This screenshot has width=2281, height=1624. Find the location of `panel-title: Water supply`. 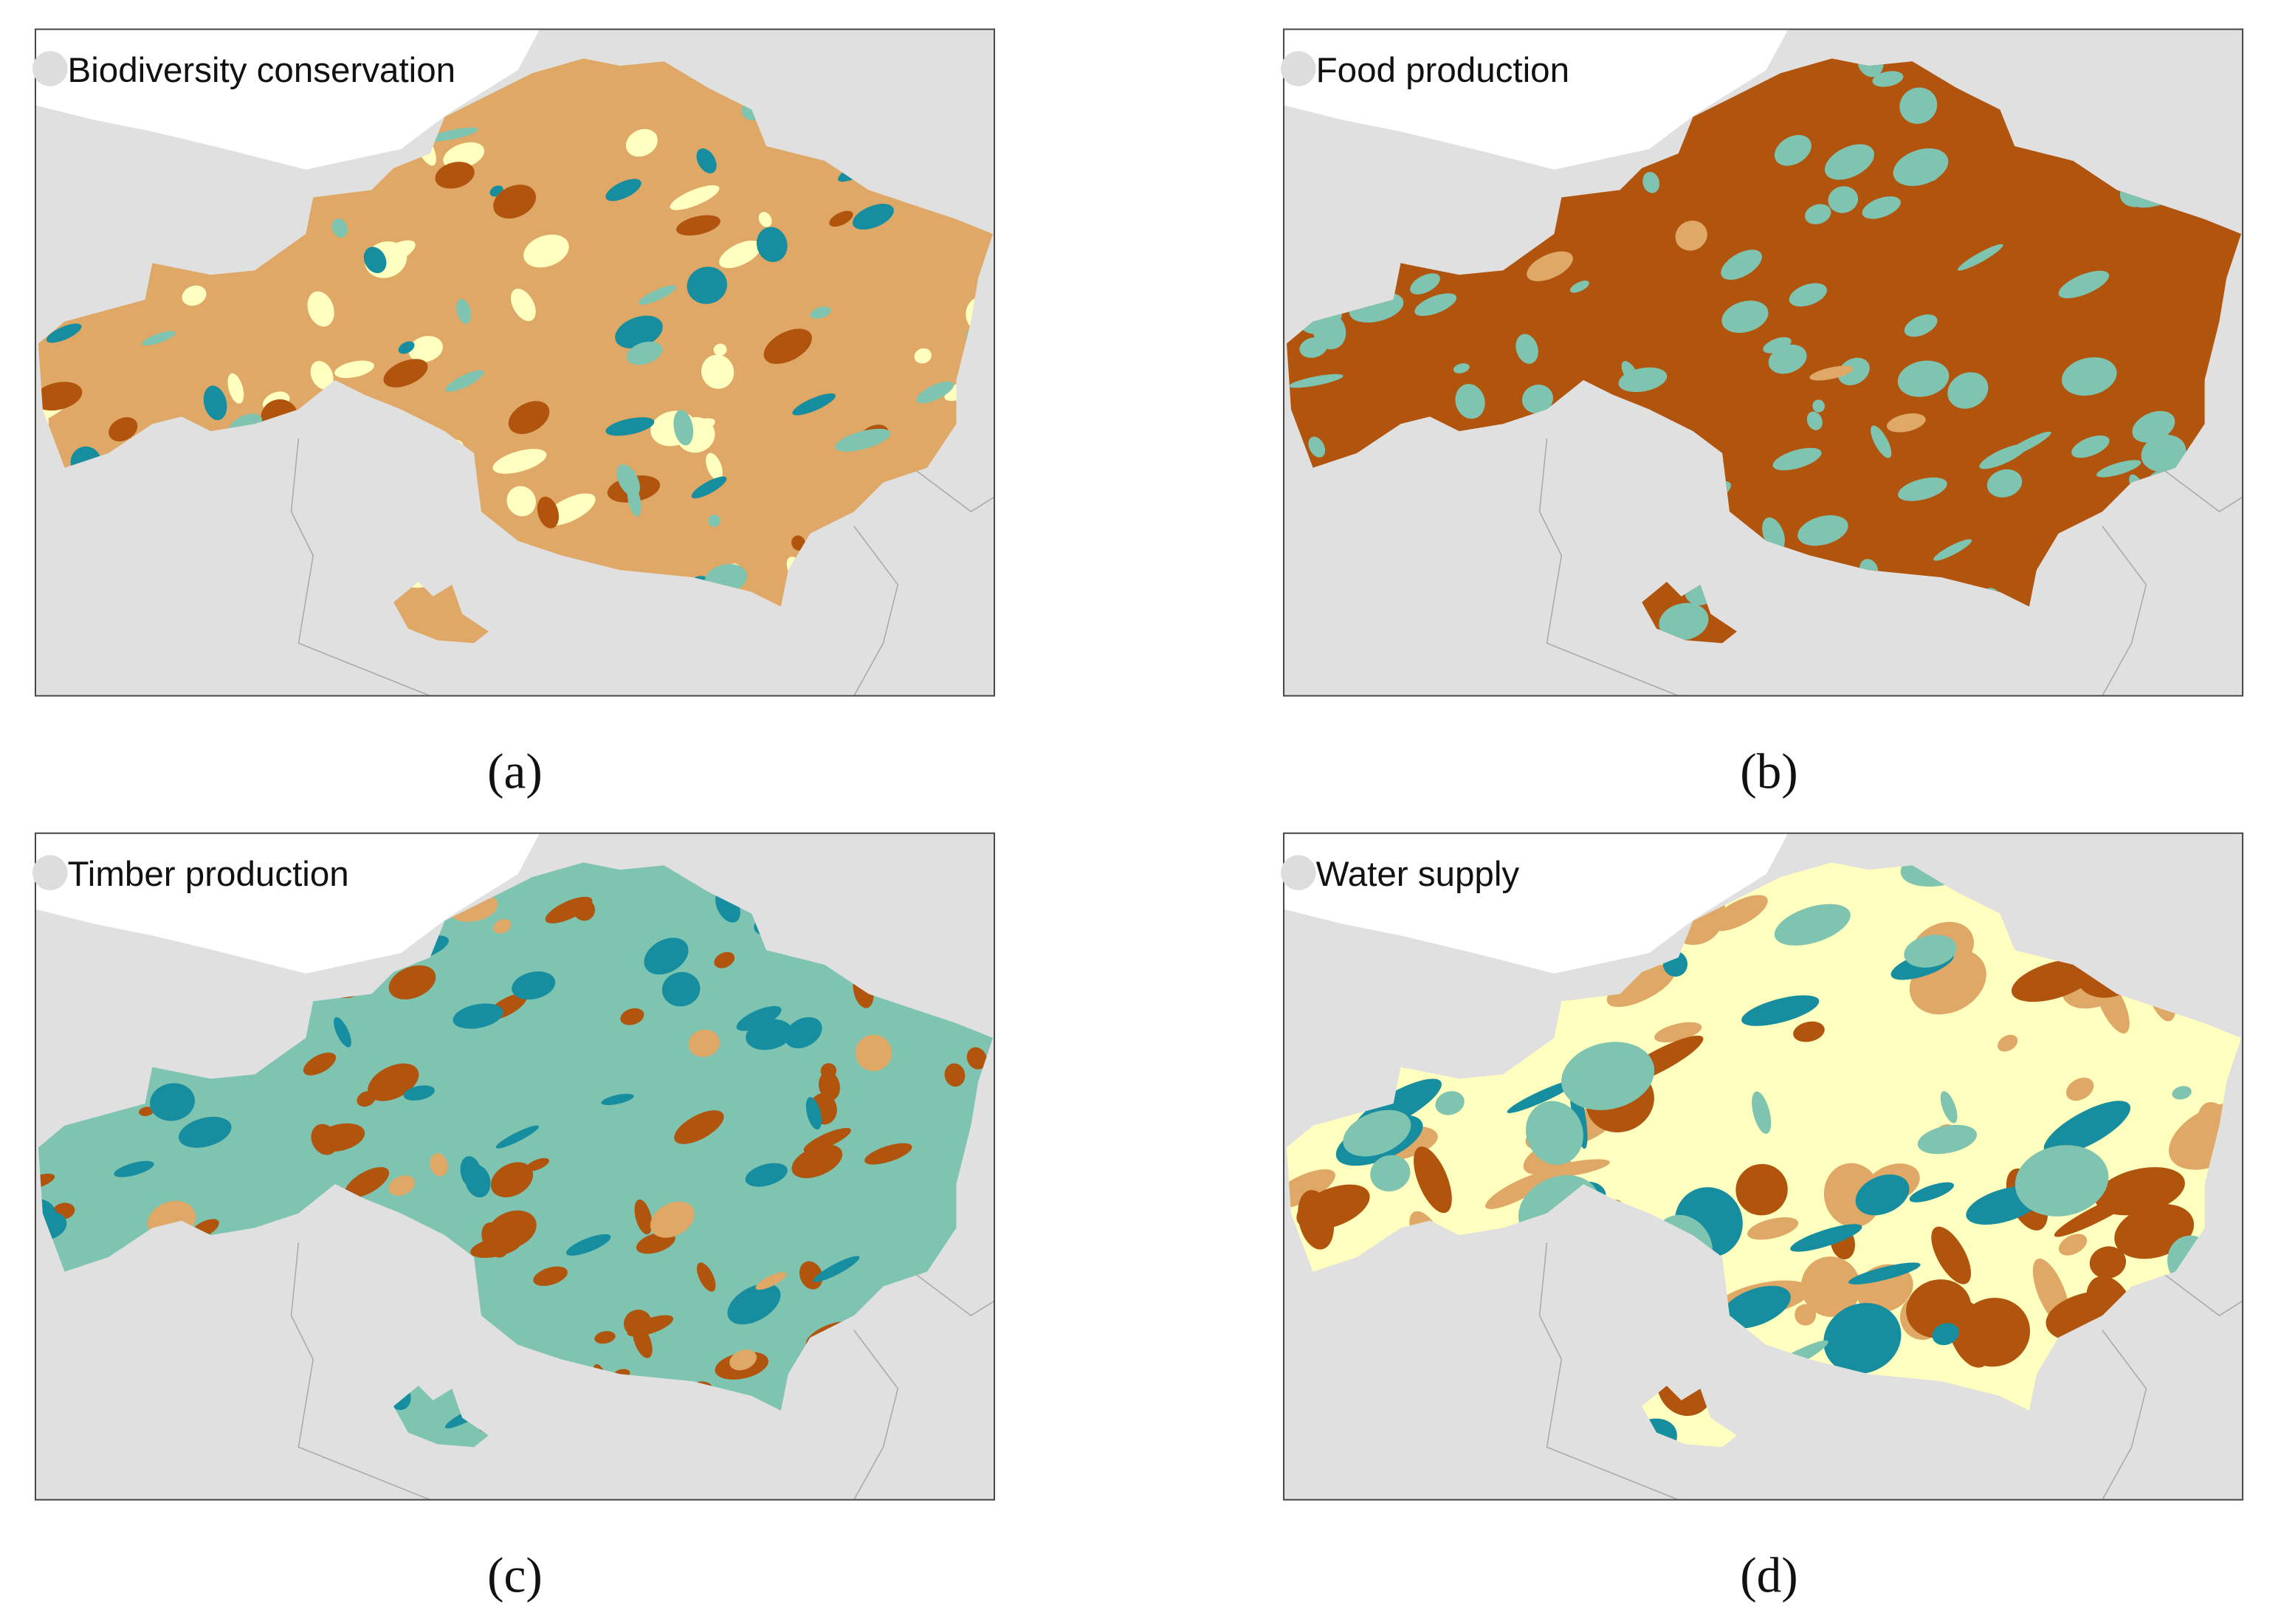

panel-title: Water supply is located at coordinates (1418, 874).